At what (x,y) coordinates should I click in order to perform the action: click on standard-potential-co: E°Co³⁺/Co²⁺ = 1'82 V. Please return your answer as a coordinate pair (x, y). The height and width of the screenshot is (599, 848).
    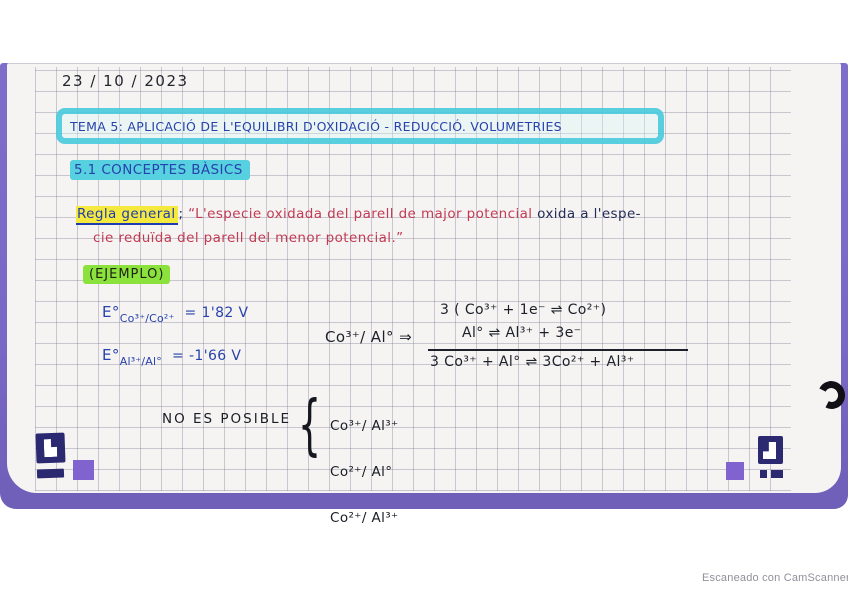
    Looking at the image, I should click on (175, 313).